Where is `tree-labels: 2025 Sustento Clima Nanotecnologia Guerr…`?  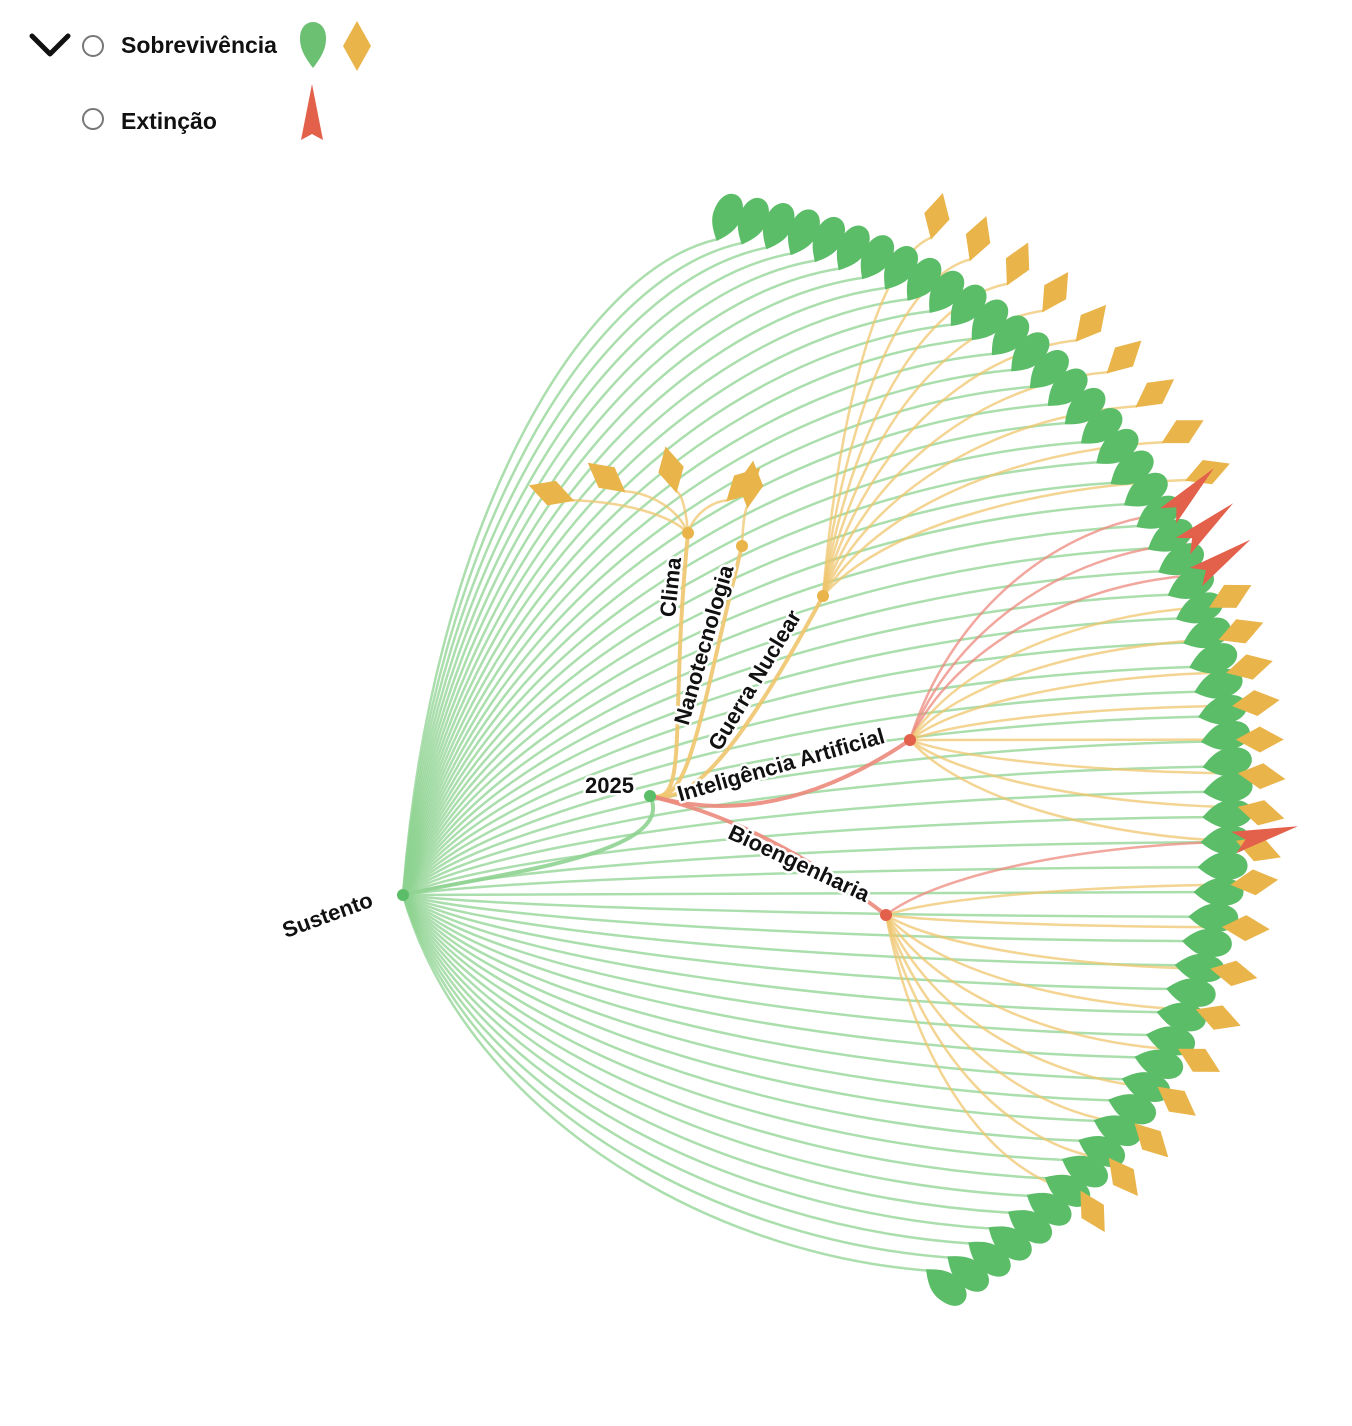
tree-labels: 2025 Sustento Clima Nanotecnologia Guerr… is located at coordinates (582, 749).